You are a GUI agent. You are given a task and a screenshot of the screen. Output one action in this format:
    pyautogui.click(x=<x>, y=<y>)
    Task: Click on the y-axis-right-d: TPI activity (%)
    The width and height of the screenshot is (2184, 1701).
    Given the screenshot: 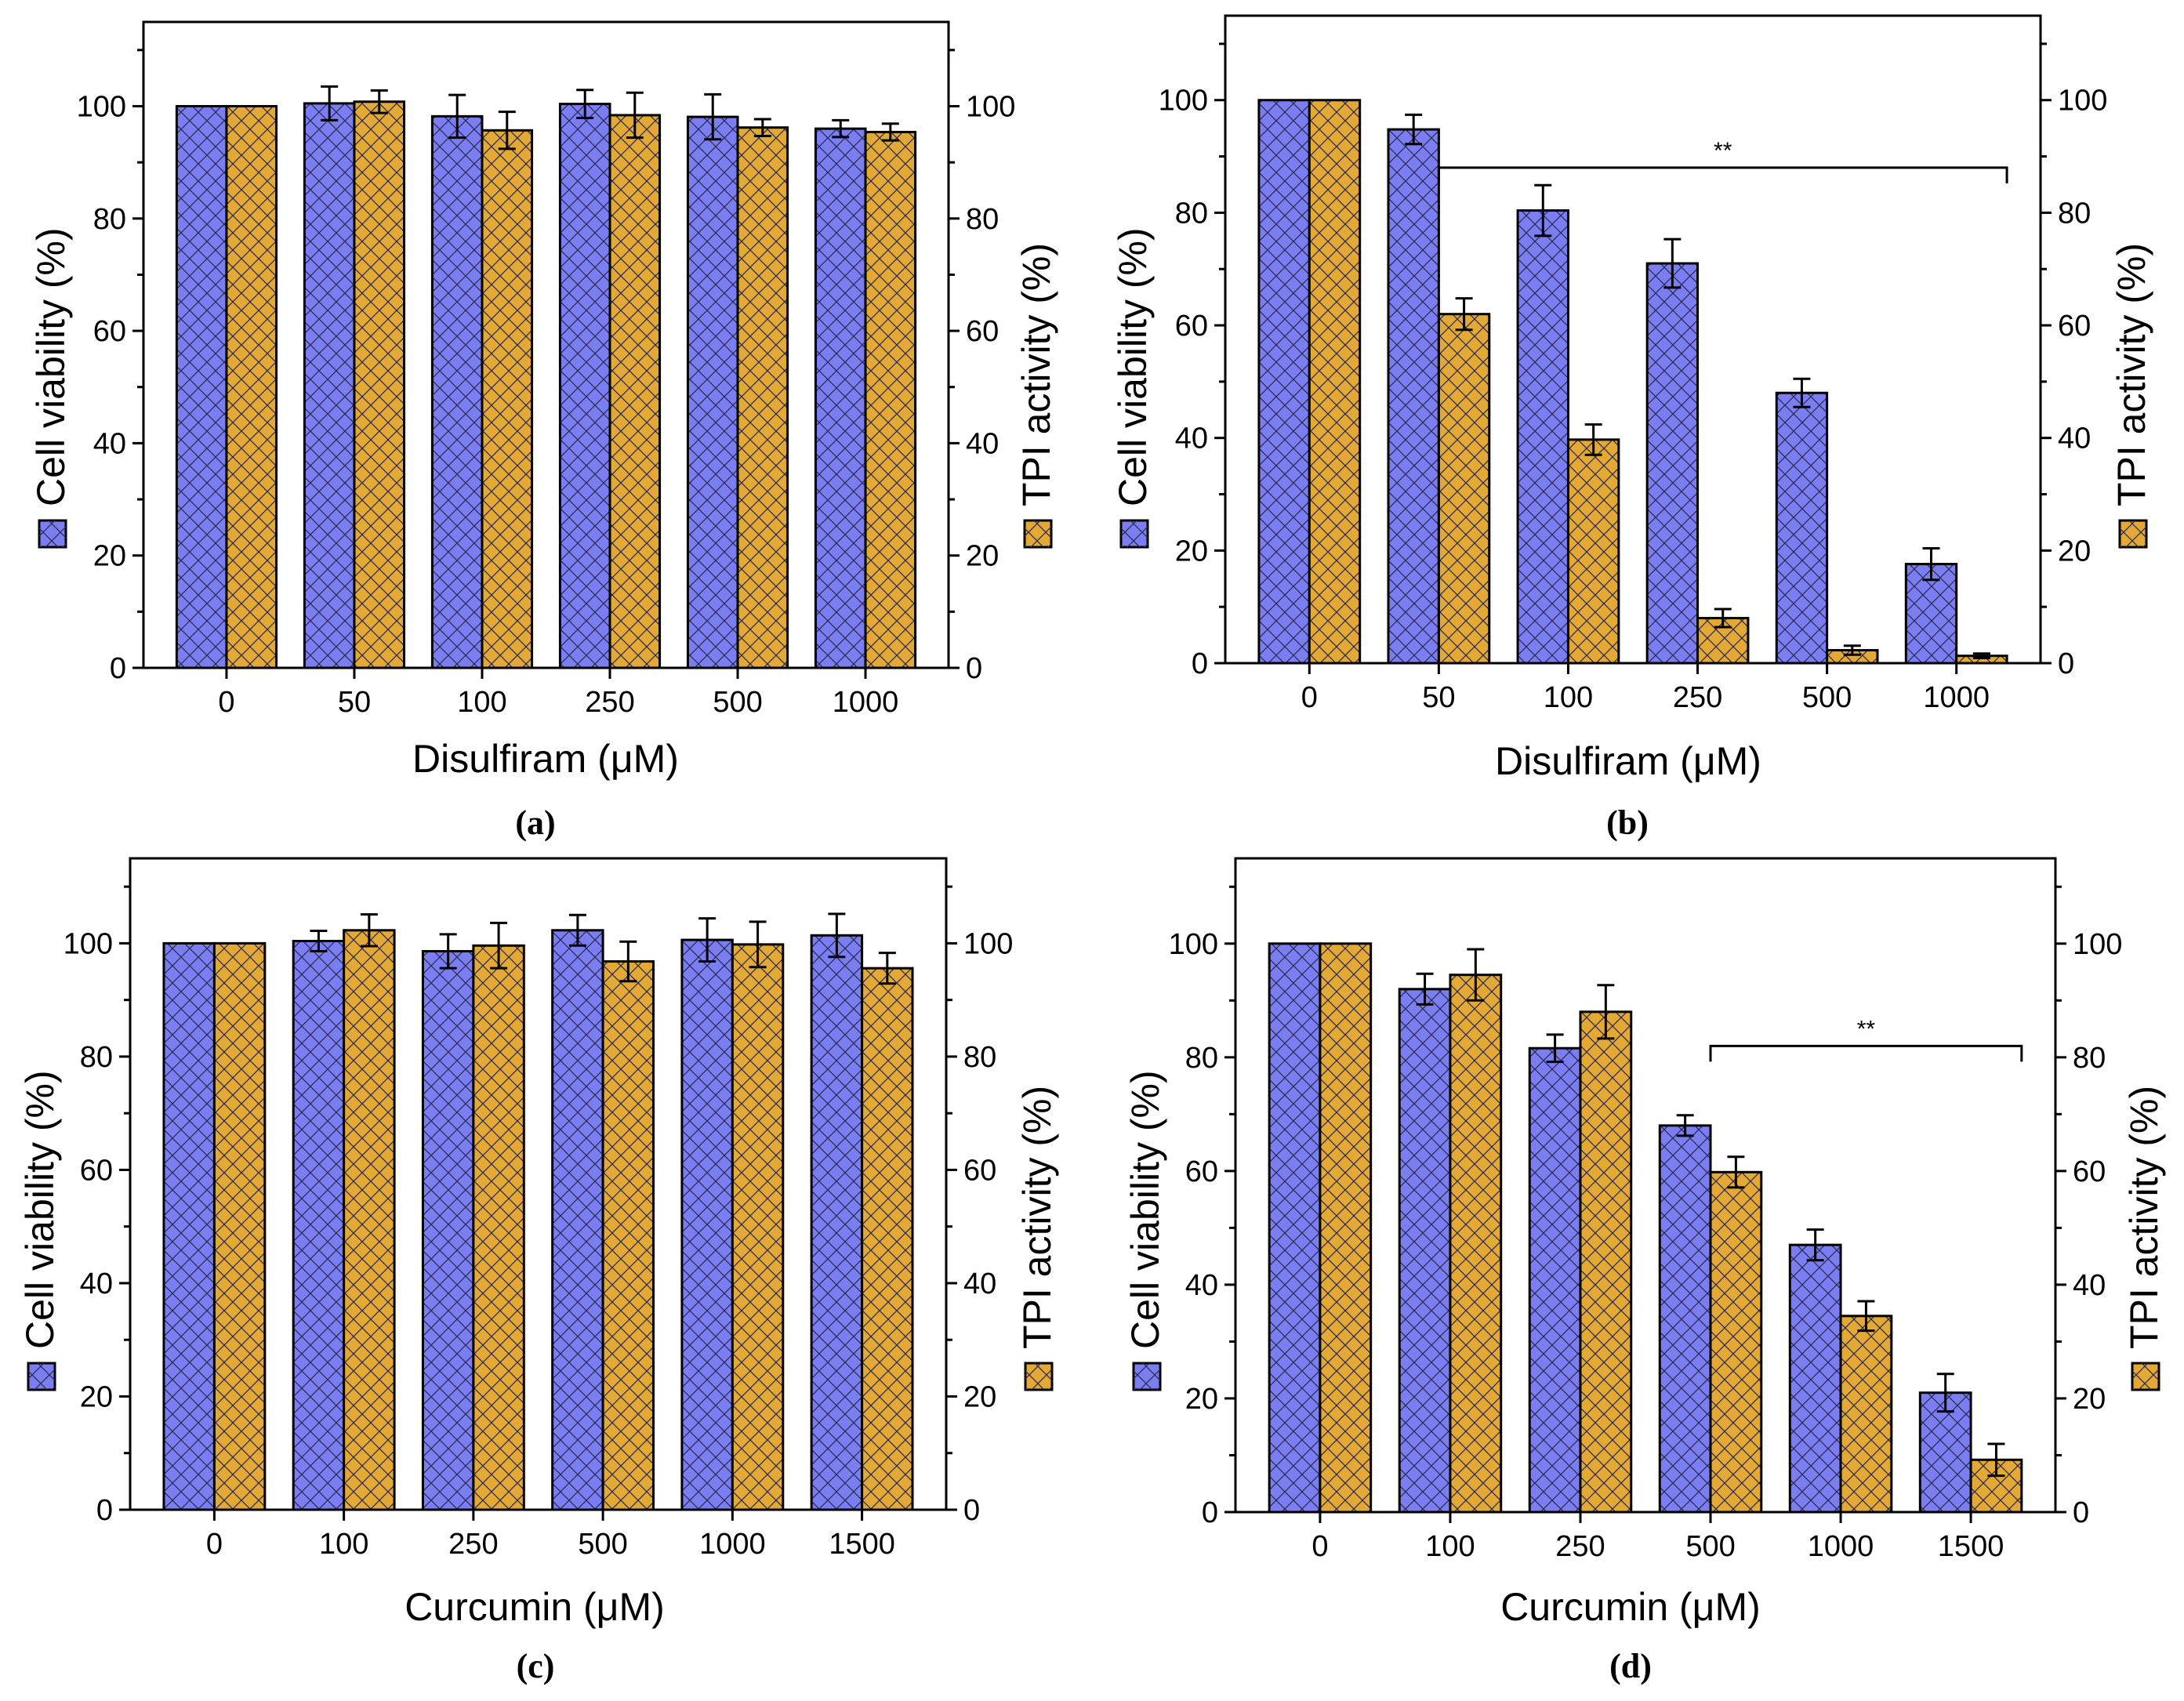 What is the action you would take?
    pyautogui.click(x=2144, y=1238)
    